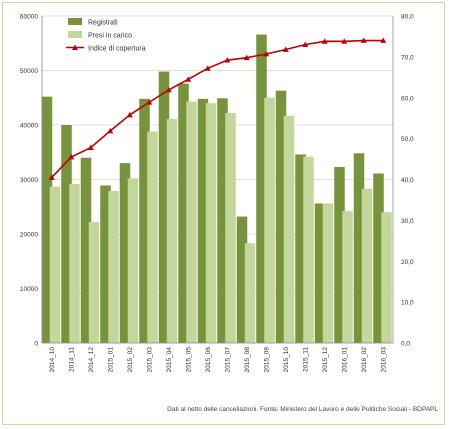  I want to click on y-right-tick-label: 20,0, so click(407, 262).